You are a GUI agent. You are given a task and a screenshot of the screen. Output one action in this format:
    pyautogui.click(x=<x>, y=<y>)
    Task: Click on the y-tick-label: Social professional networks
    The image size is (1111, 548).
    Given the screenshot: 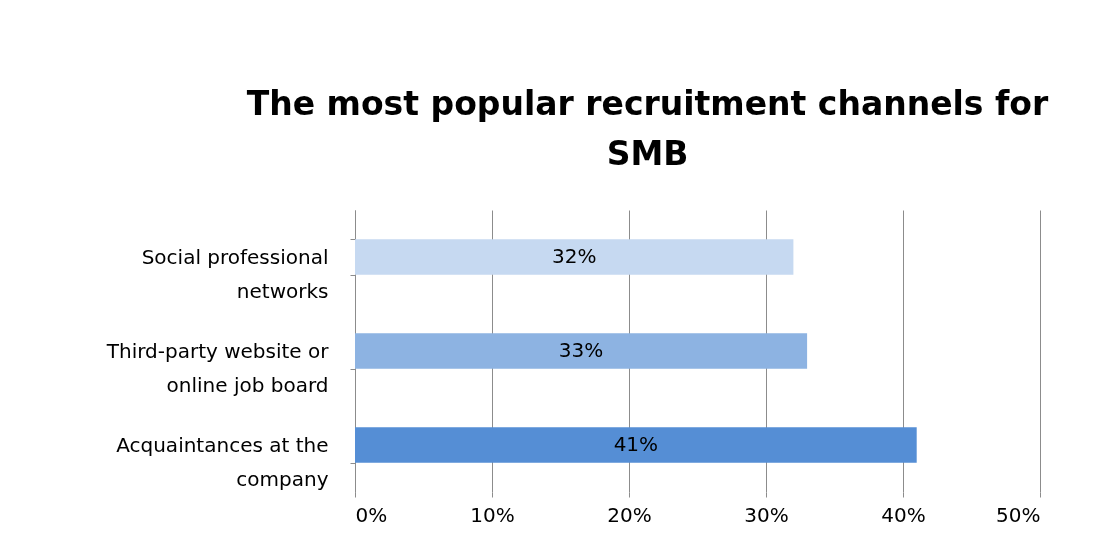 What is the action you would take?
    pyautogui.click(x=235, y=273)
    